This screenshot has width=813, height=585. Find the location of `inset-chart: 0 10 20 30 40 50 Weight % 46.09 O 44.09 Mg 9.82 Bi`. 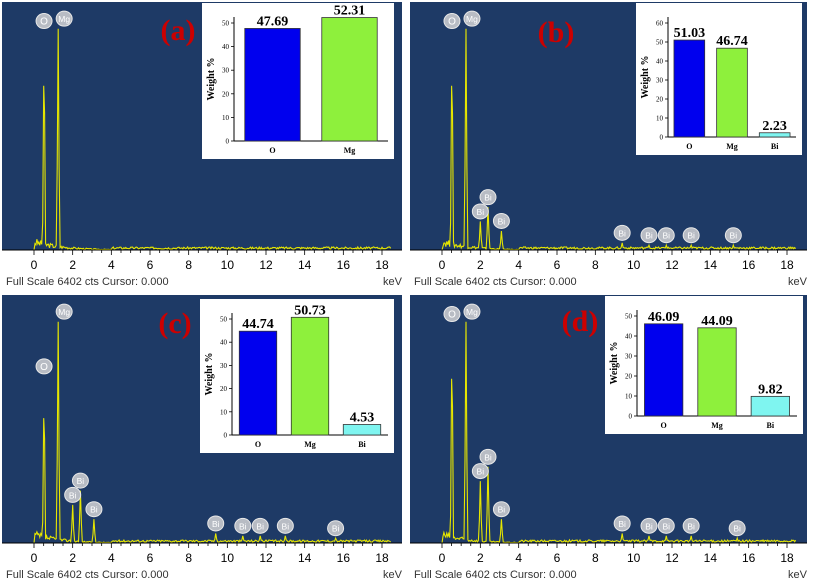

inset-chart: 0 10 20 30 40 50 Weight % 46.09 O 44.09 Mg 9.82 Bi is located at coordinates (704, 365).